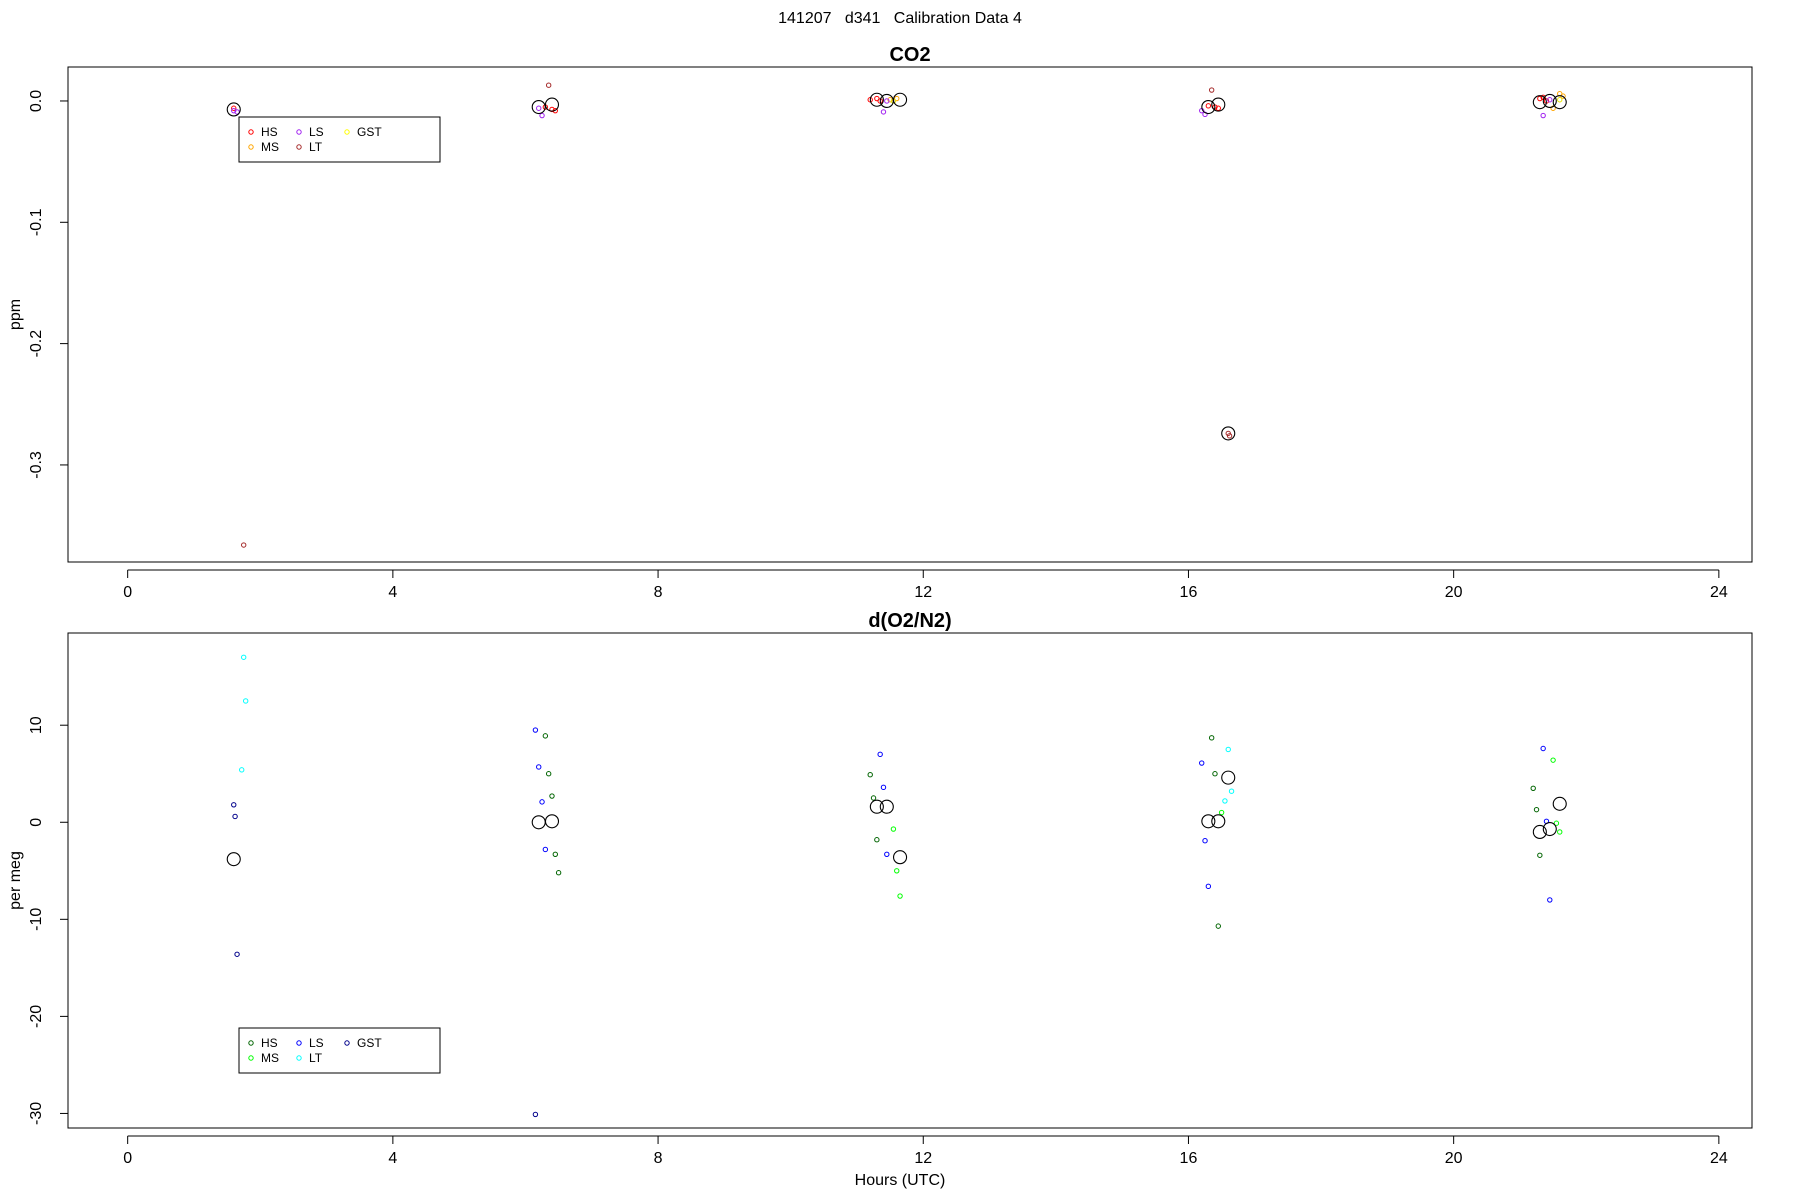 This screenshot has width=1800, height=1200. I want to click on legend-label: HS, so click(269, 132).